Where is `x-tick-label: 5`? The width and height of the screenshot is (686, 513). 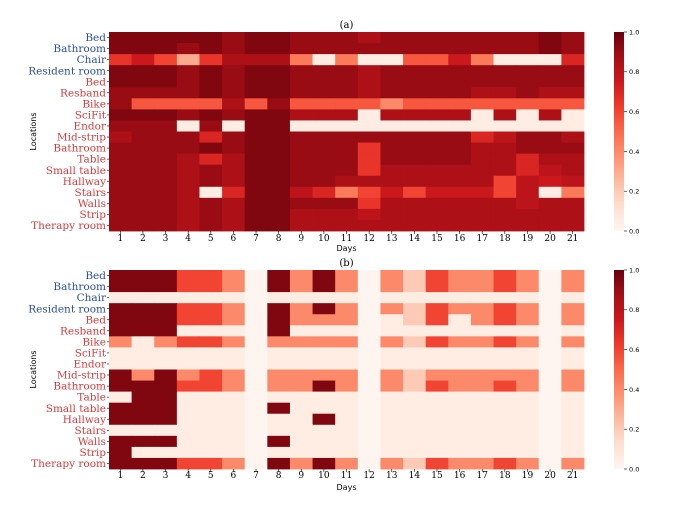 x-tick-label: 5 is located at coordinates (211, 239).